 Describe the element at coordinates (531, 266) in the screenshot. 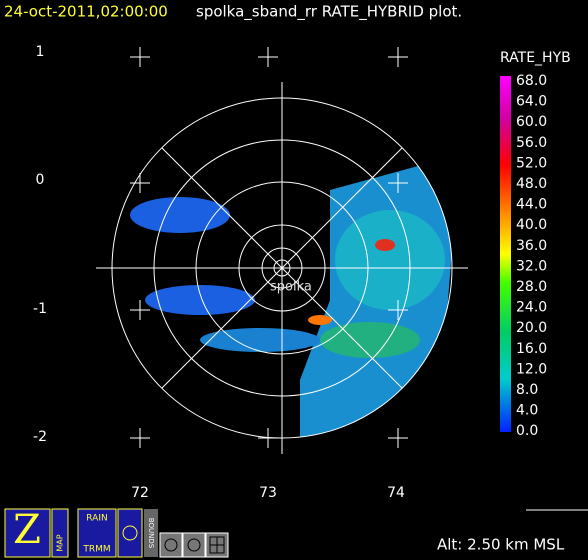

I see `colorbar-label: 32.0` at that location.